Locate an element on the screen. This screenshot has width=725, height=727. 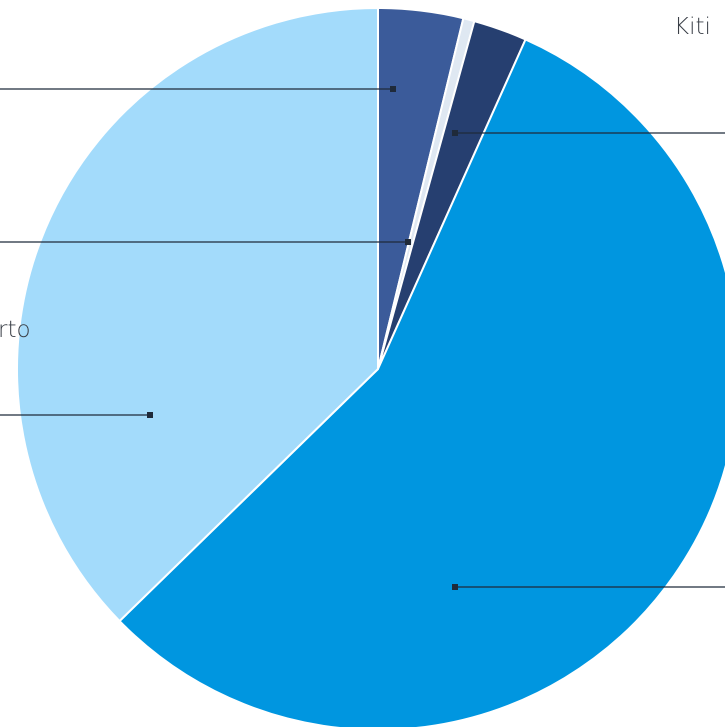
label-fragment-top-right: Kiti is located at coordinates (692, 27).